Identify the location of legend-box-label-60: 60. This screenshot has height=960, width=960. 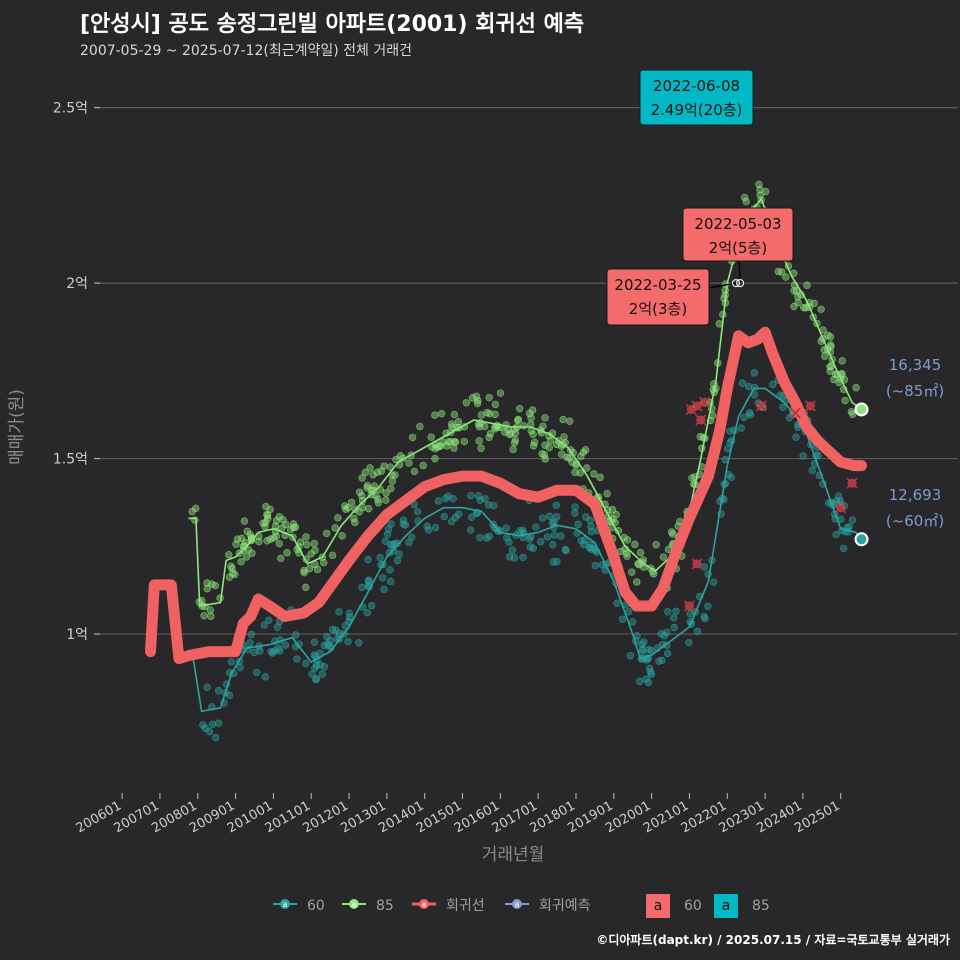
(693, 906).